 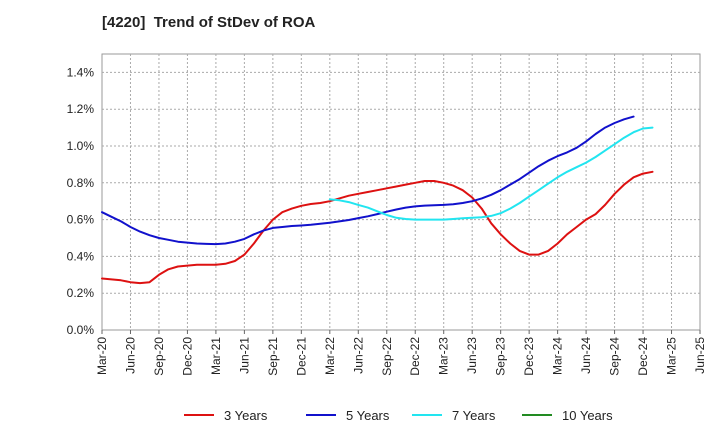 What do you see at coordinates (474, 415) in the screenshot?
I see `legend-label: 7 Years` at bounding box center [474, 415].